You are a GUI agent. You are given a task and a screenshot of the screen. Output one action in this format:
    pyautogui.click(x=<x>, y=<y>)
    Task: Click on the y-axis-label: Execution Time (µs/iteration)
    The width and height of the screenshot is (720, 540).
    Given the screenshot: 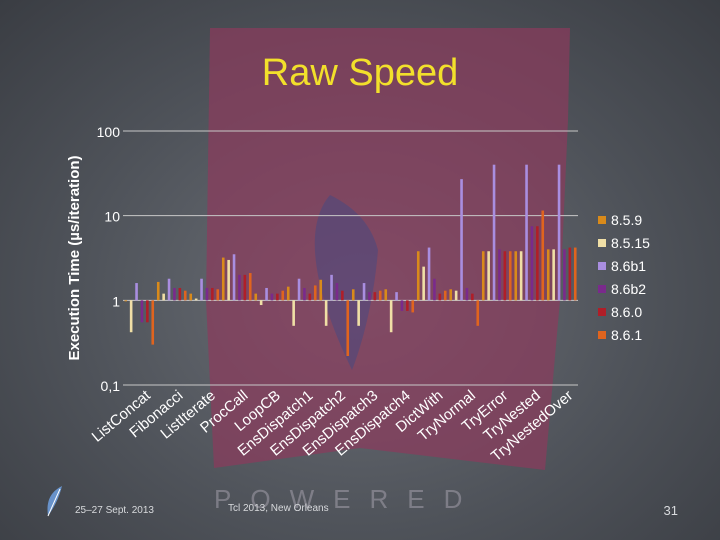 What is the action you would take?
    pyautogui.click(x=74, y=257)
    